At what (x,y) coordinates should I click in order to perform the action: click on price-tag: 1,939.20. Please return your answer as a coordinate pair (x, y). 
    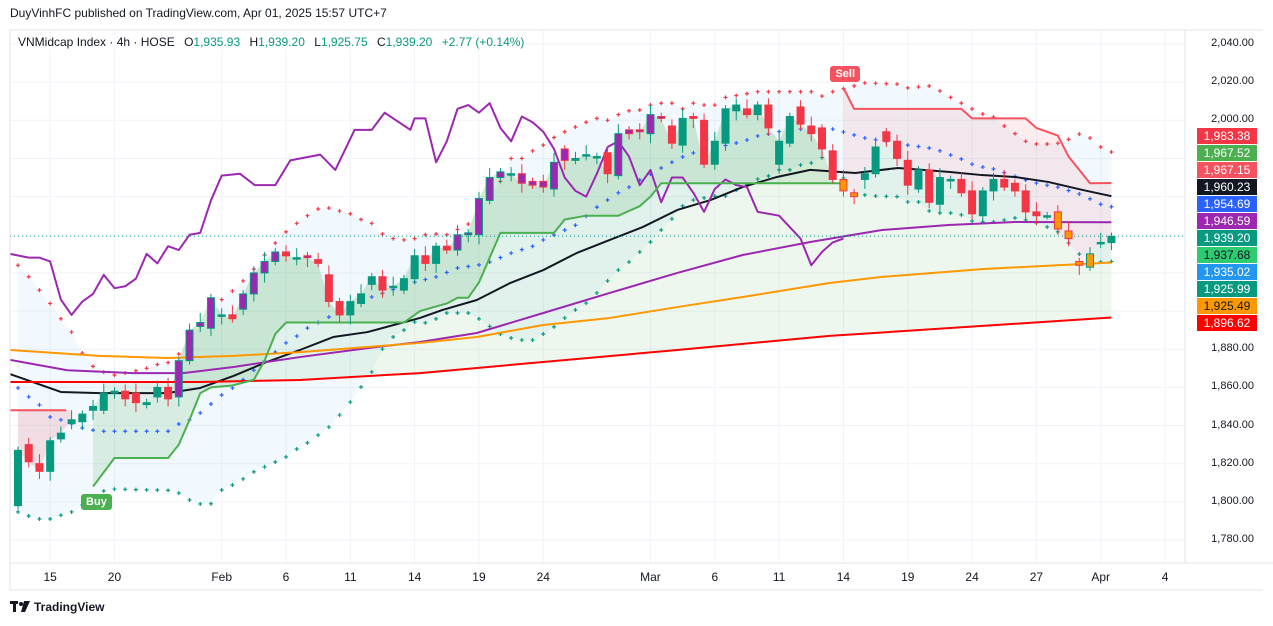
    Looking at the image, I should click on (1227, 238).